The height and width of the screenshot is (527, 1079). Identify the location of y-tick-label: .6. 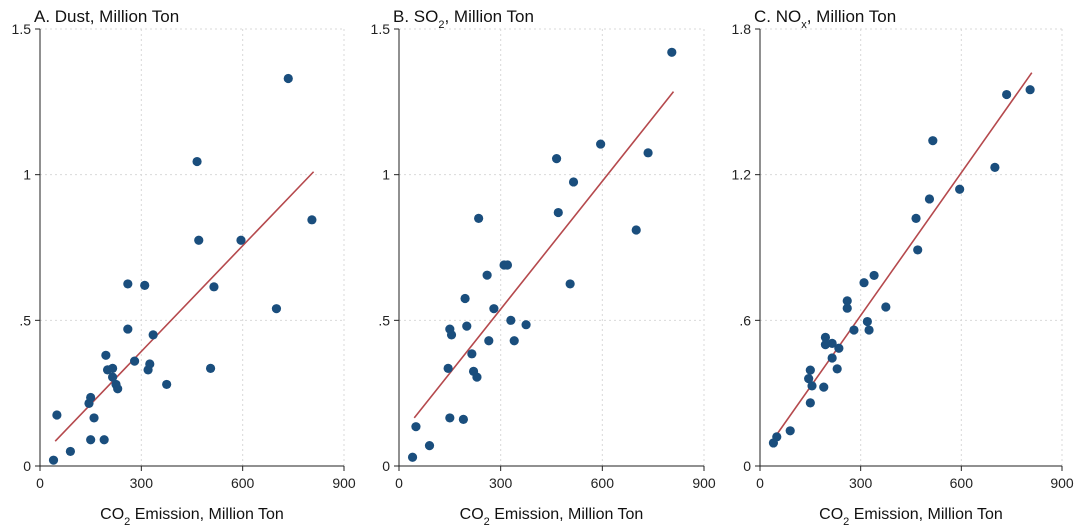
(745, 320).